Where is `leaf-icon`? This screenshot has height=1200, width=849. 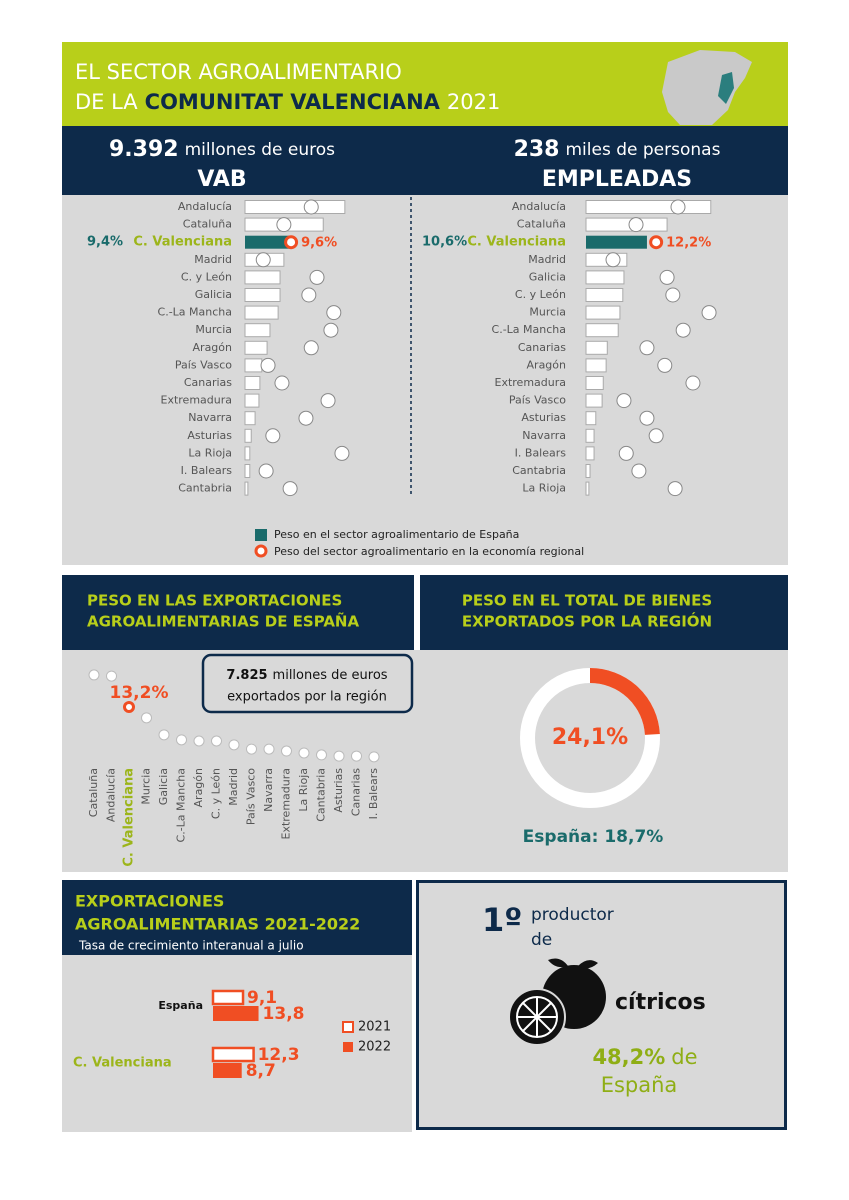
leaf-icon is located at coordinates (573, 963).